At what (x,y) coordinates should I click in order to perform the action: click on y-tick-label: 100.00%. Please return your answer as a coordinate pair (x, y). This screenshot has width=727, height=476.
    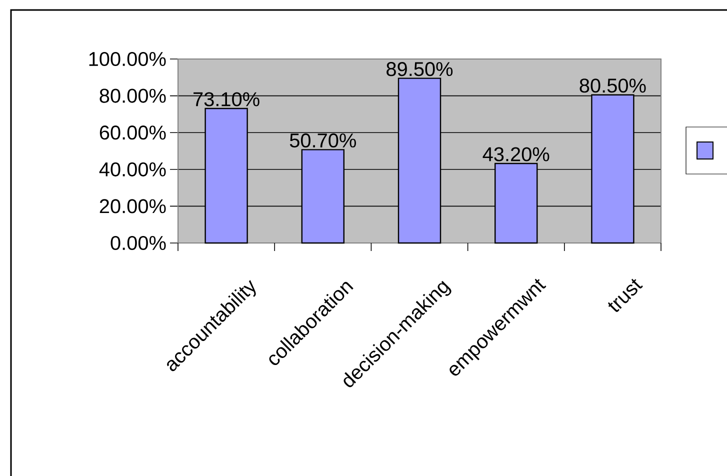
    Looking at the image, I should click on (127, 59).